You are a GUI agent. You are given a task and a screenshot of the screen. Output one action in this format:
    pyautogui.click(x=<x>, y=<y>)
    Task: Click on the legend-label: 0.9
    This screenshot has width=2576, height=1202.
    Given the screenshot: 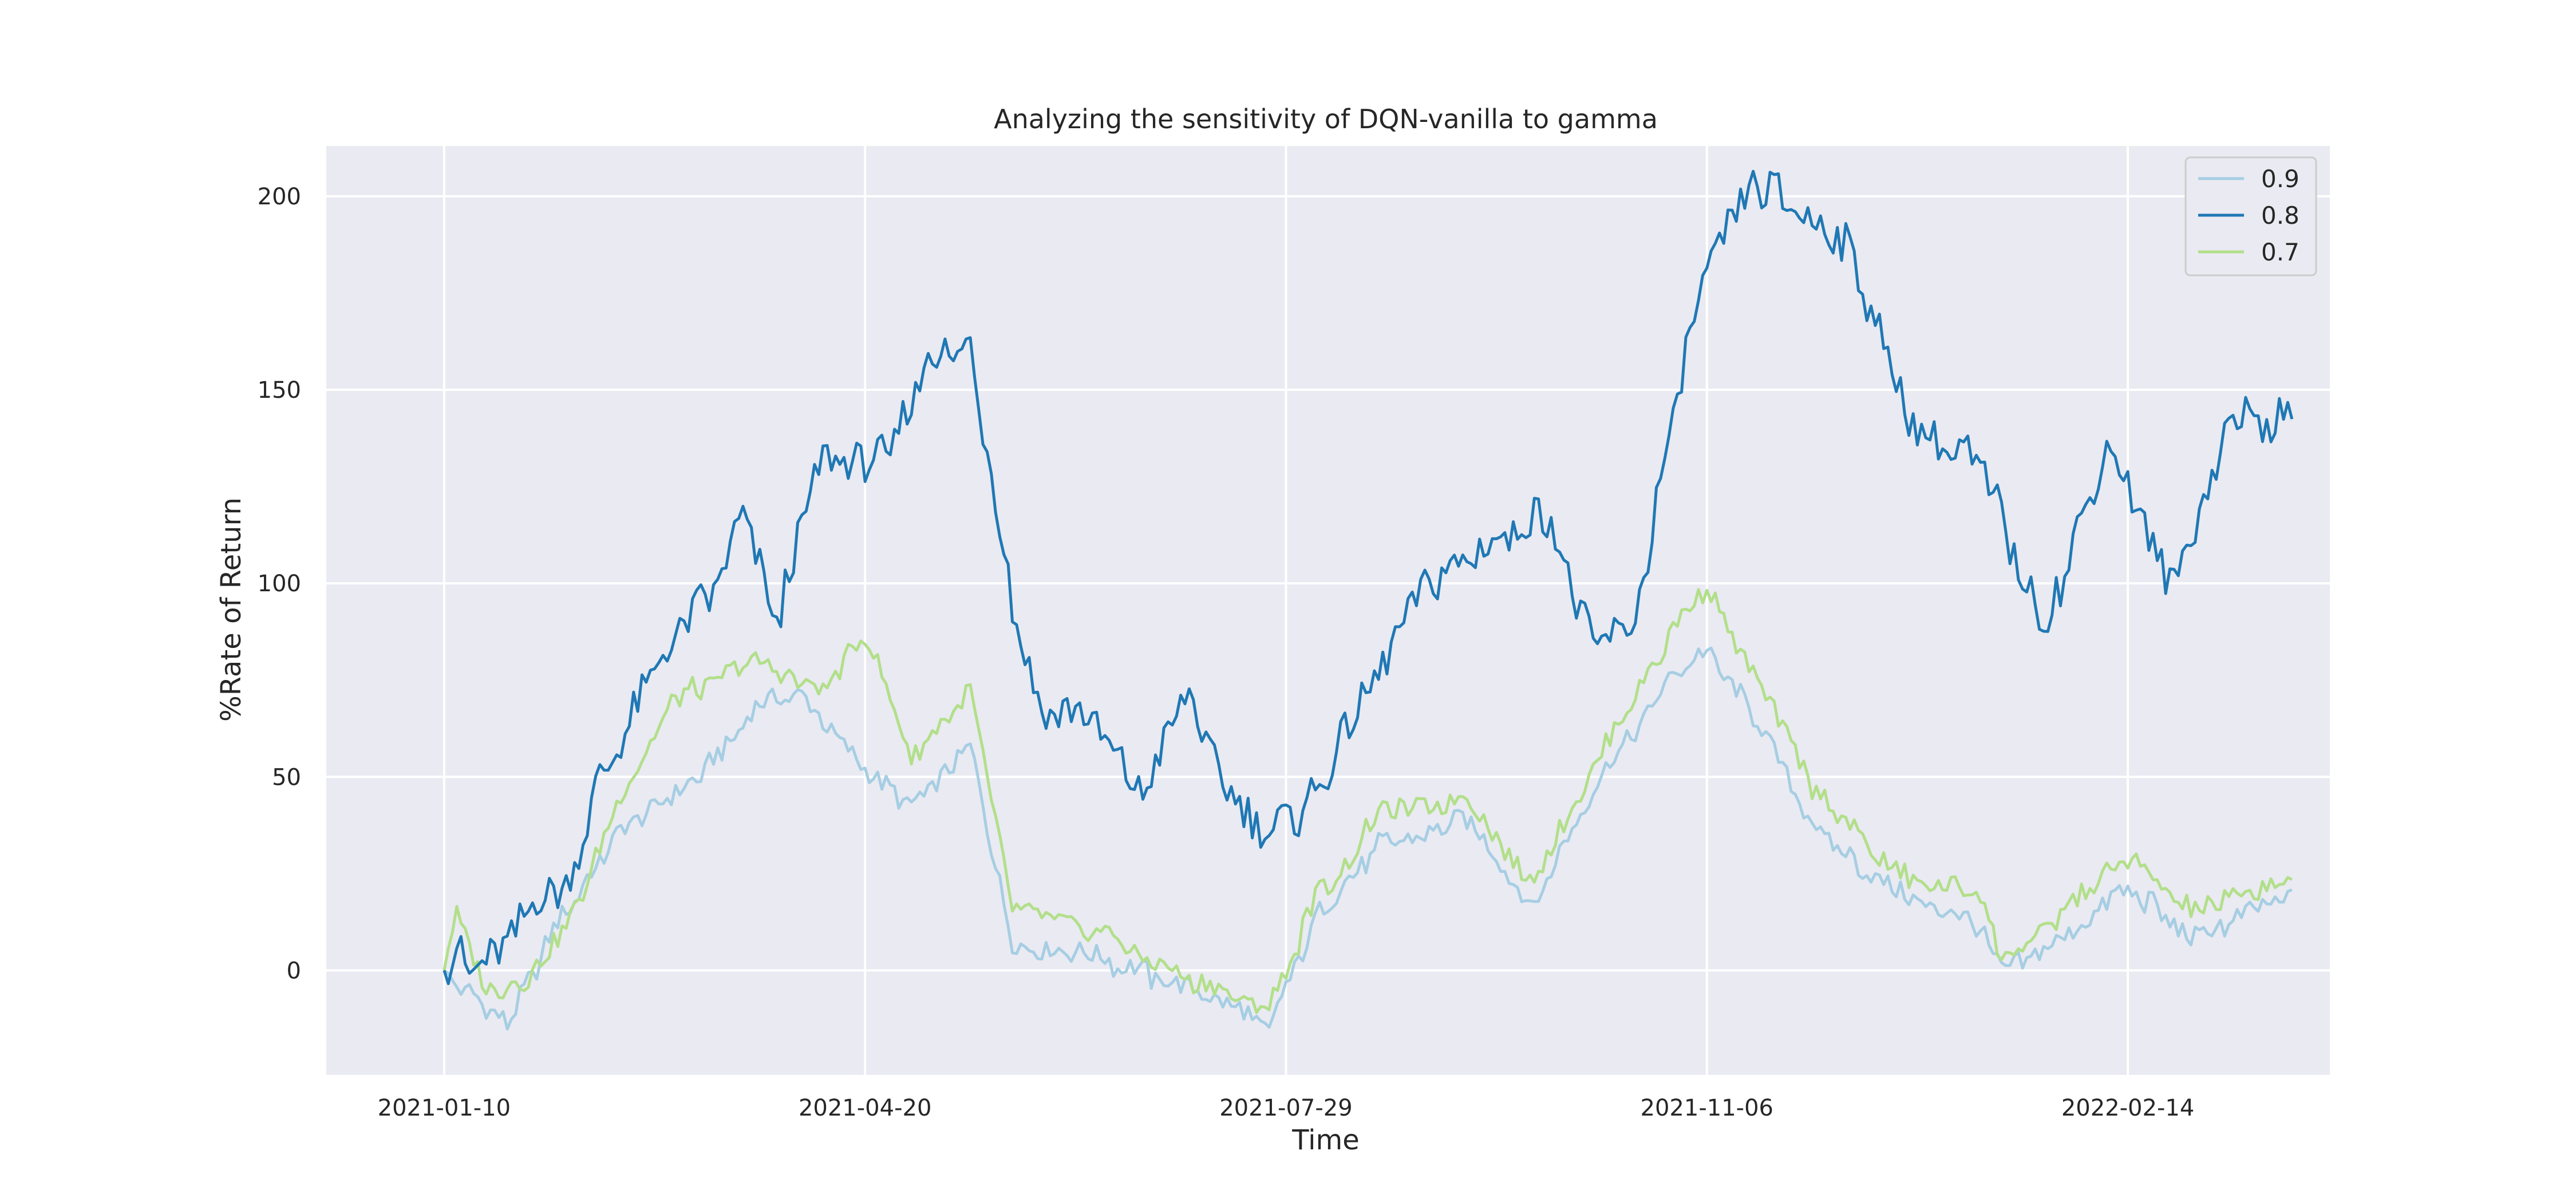 What is the action you would take?
    pyautogui.click(x=2280, y=179)
    